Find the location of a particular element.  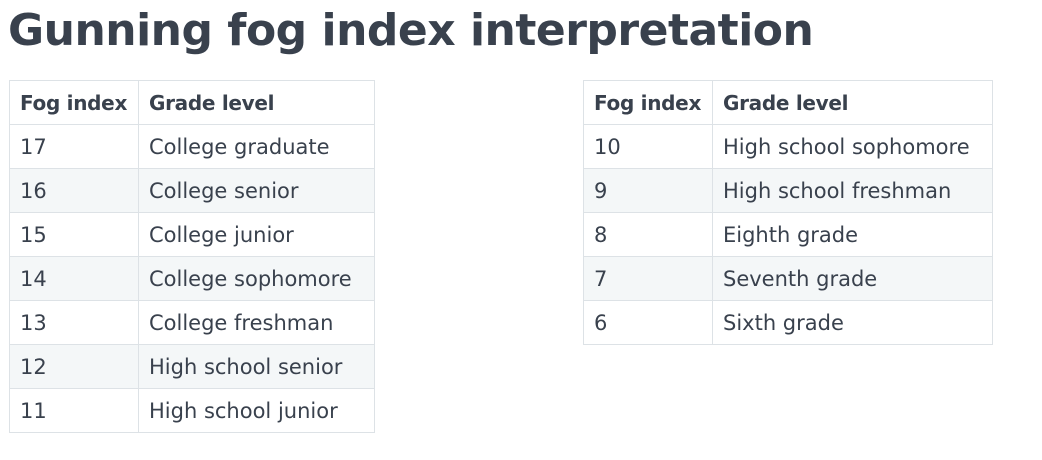

table-row: 11 High school junior is located at coordinates (192, 410).